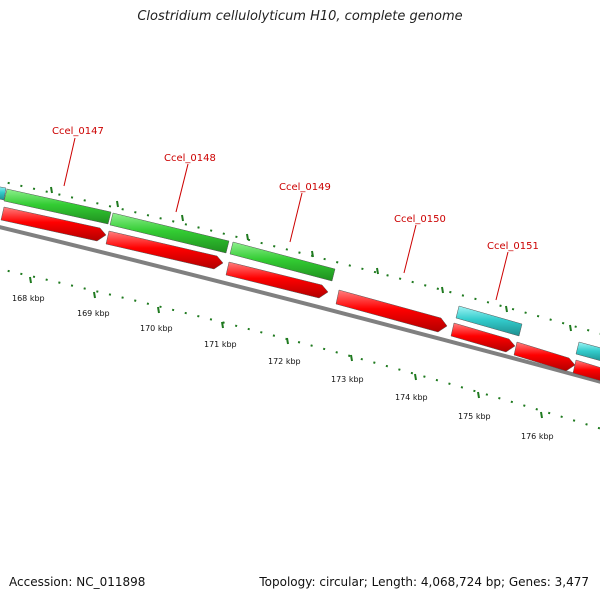 The width and height of the screenshot is (600, 600). I want to click on scale-label: 170 kbp, so click(156, 328).